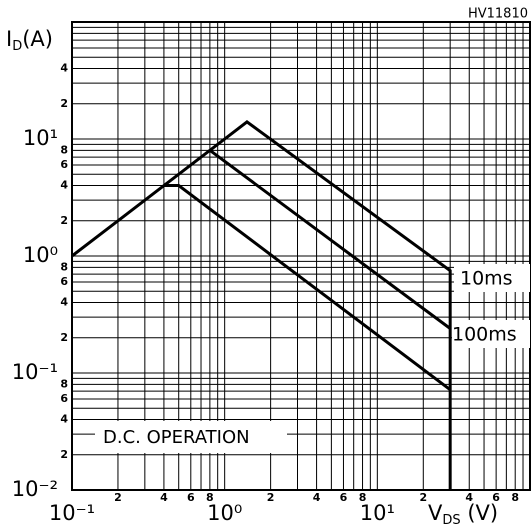 The height and width of the screenshot is (528, 532). Describe the element at coordinates (377, 513) in the screenshot. I see `x-tick-label: 10¹` at that location.